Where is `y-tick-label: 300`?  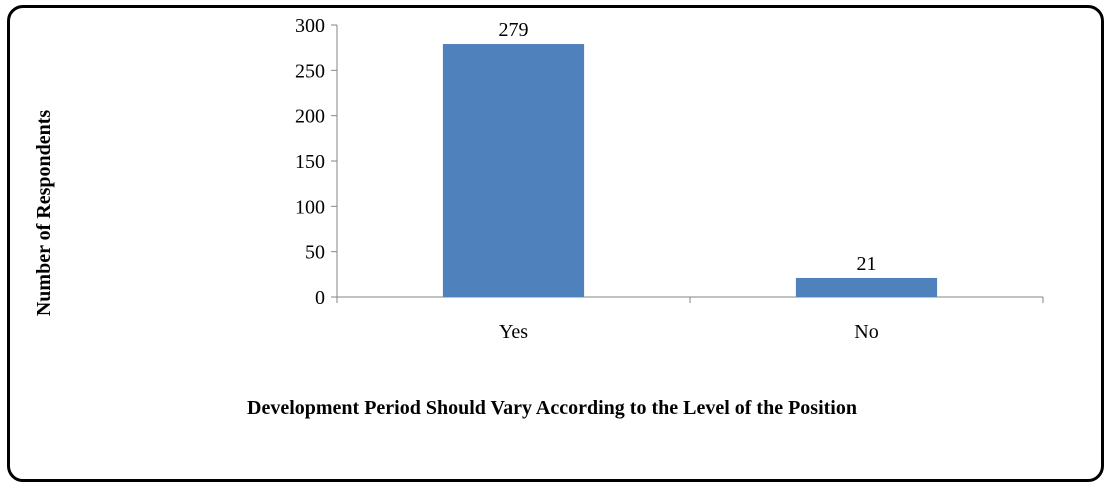
y-tick-label: 300 is located at coordinates (310, 26).